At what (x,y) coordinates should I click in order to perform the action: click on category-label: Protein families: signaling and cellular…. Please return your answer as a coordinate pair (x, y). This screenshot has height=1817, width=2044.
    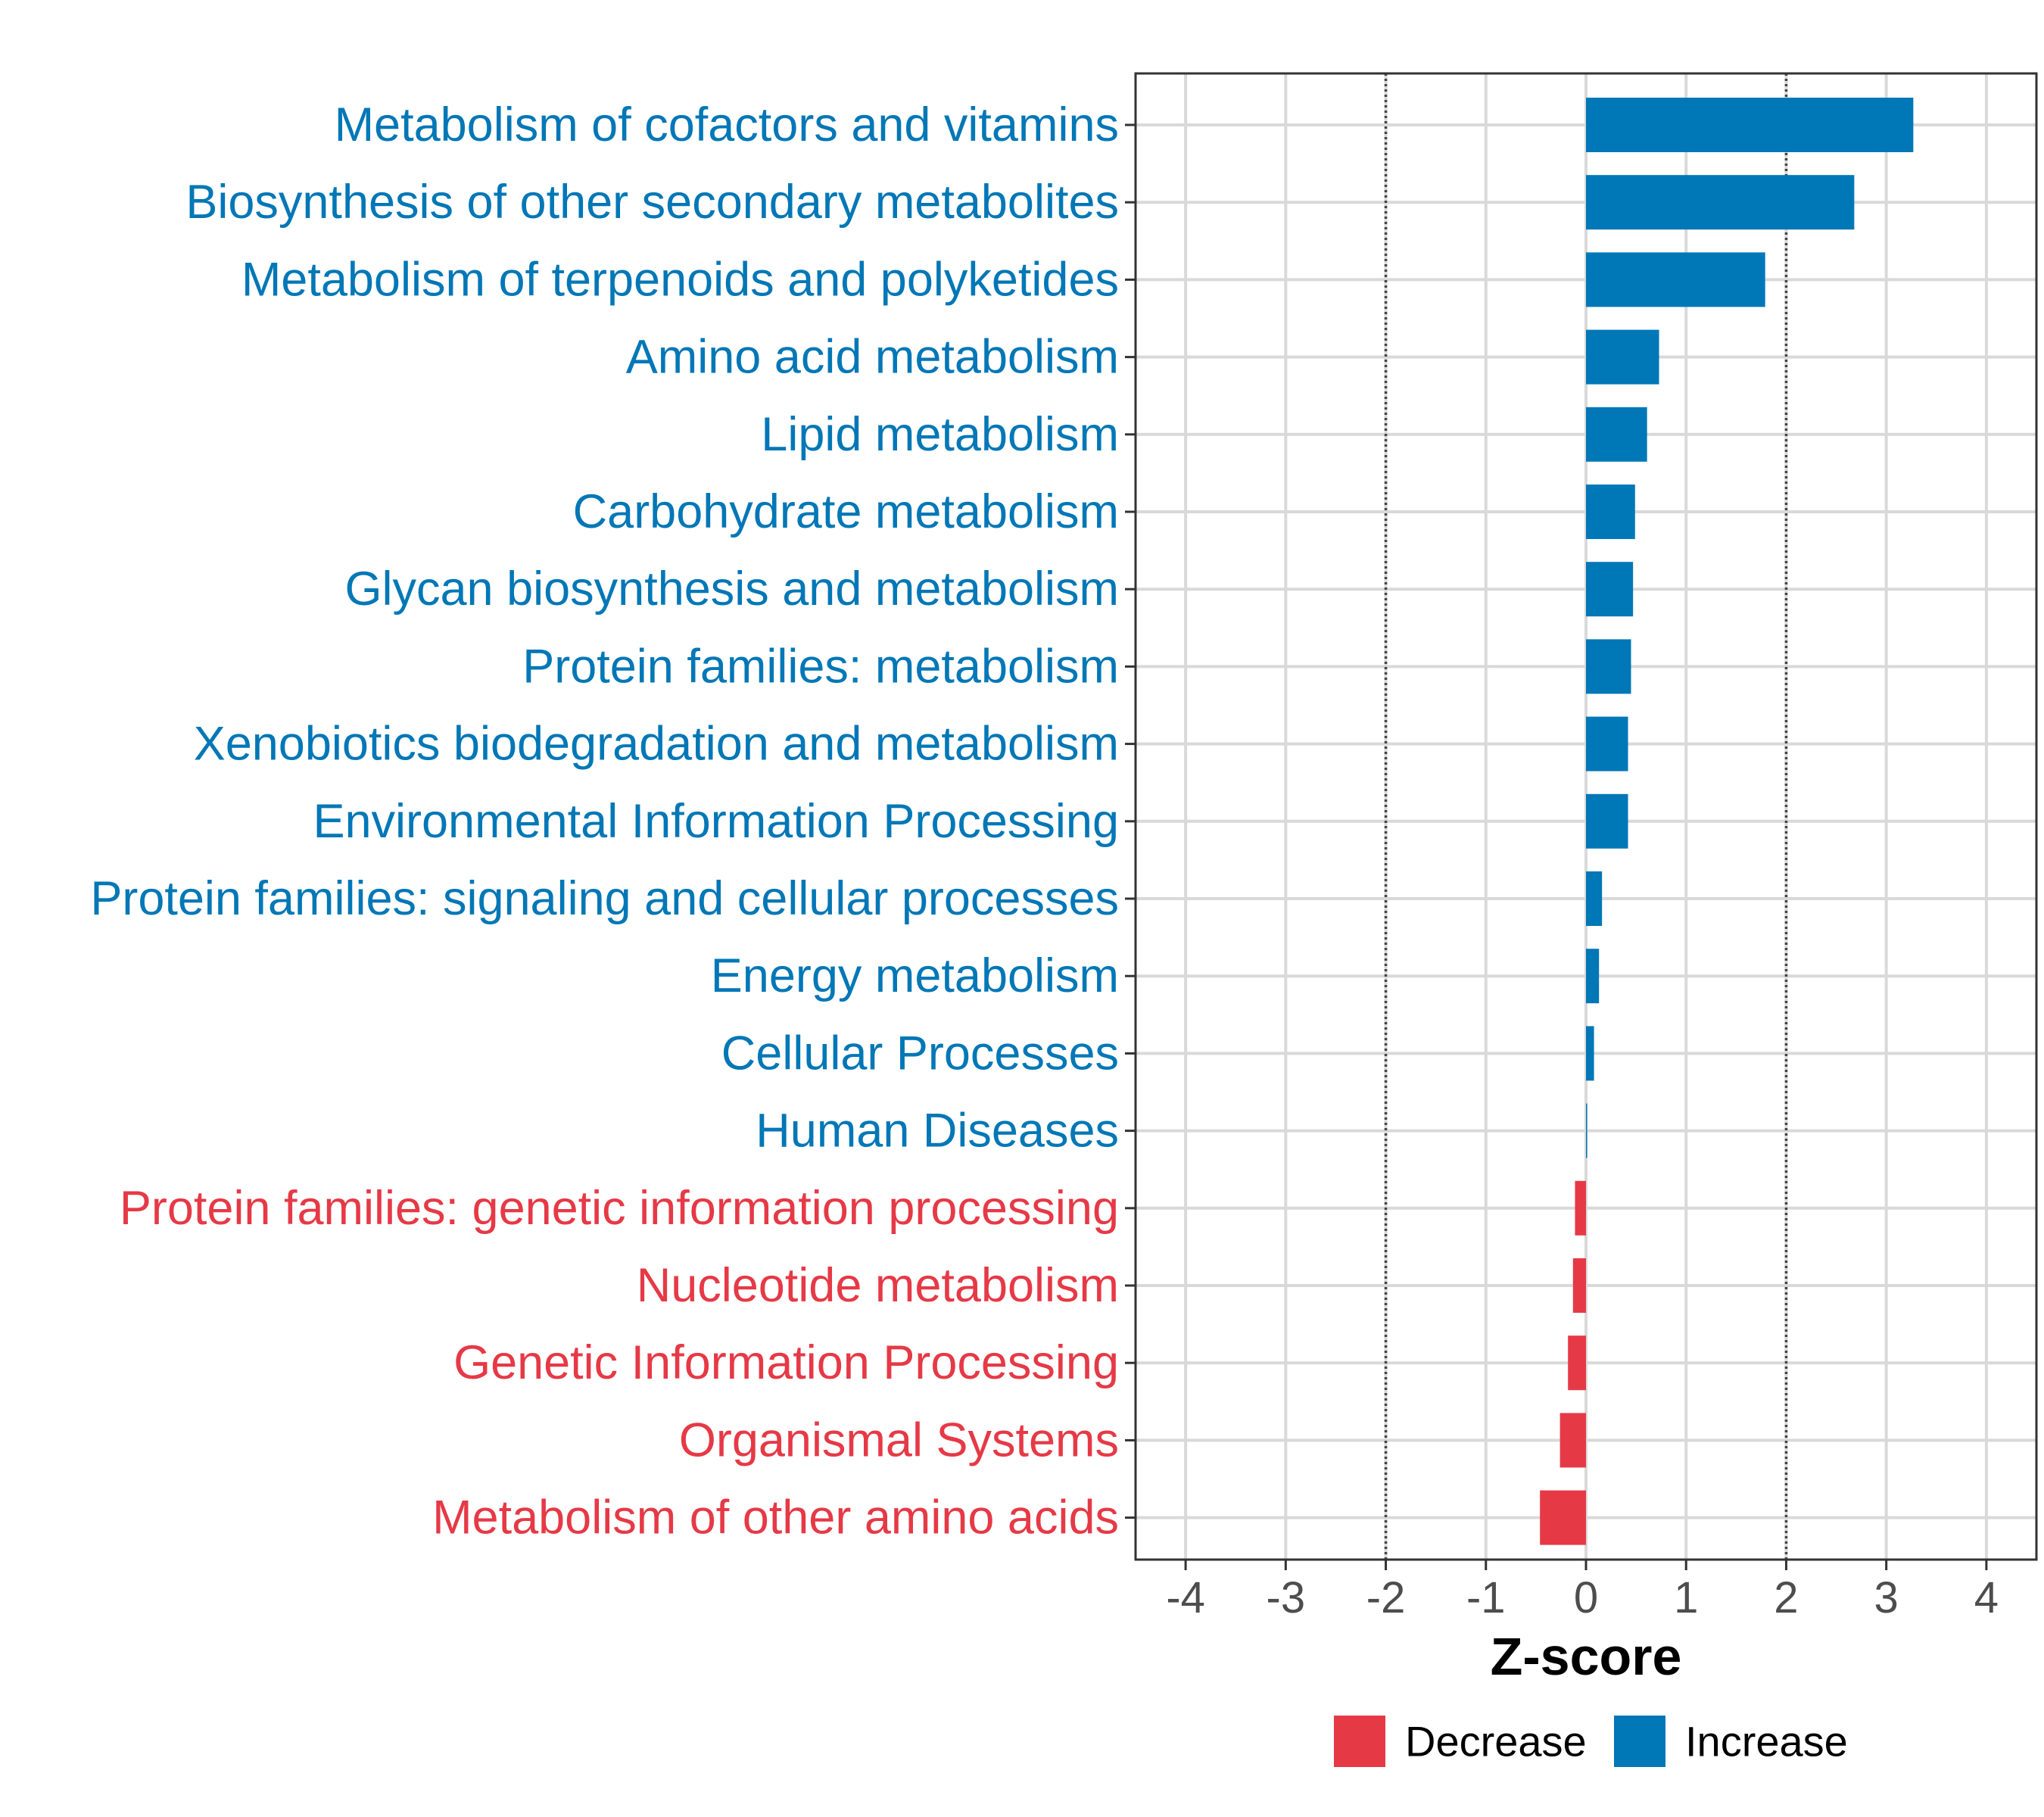
    Looking at the image, I should click on (604, 898).